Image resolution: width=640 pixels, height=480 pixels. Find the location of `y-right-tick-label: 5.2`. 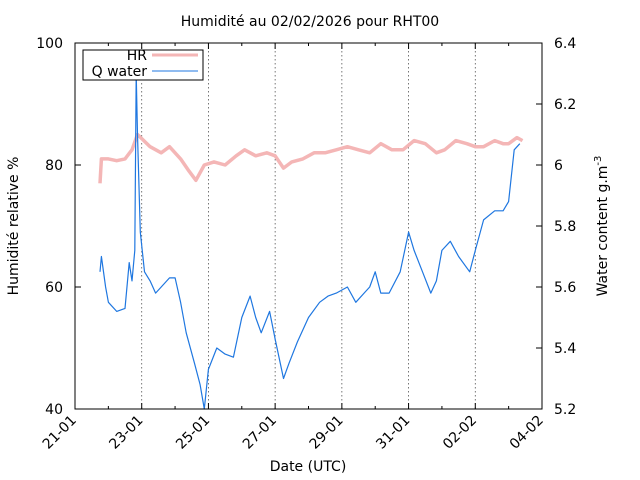

y-right-tick-label: 5.2 is located at coordinates (565, 410).